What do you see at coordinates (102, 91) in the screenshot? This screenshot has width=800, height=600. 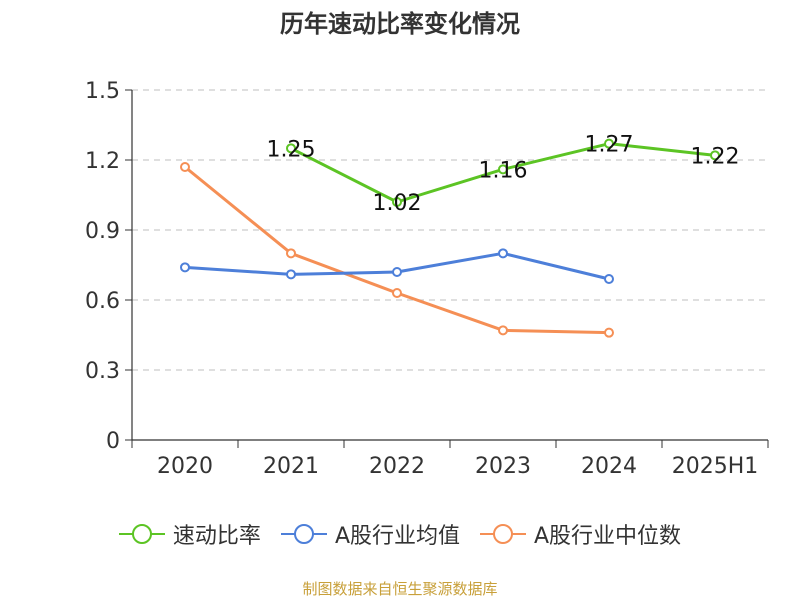 I see `y-tick-label: 1.5` at bounding box center [102, 91].